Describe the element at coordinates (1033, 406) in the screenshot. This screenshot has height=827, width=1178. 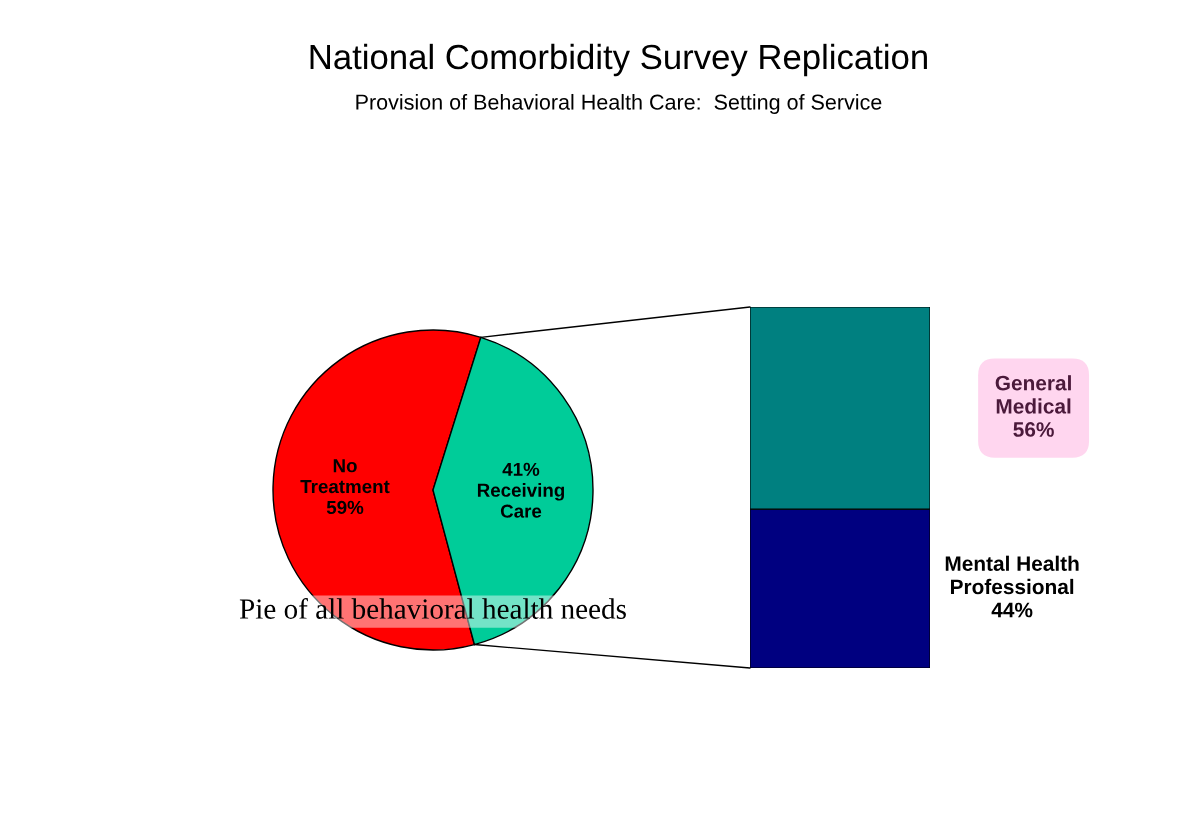
I see `text: General Medical 56%` at that location.